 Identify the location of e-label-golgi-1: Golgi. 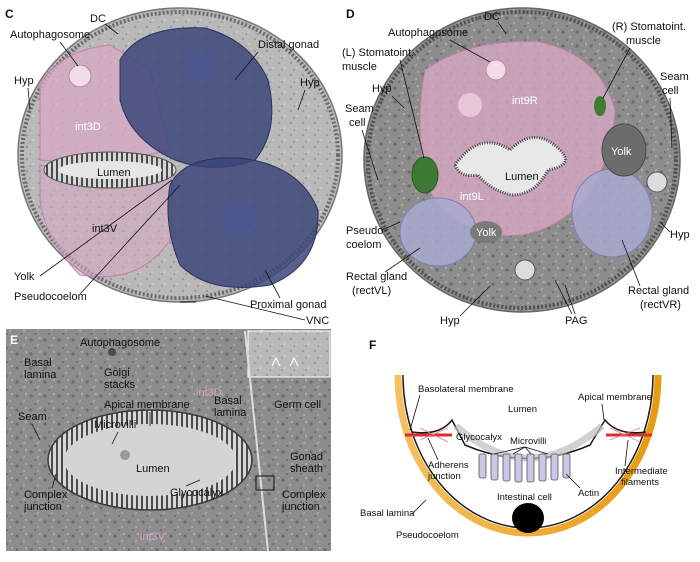
(117, 373).